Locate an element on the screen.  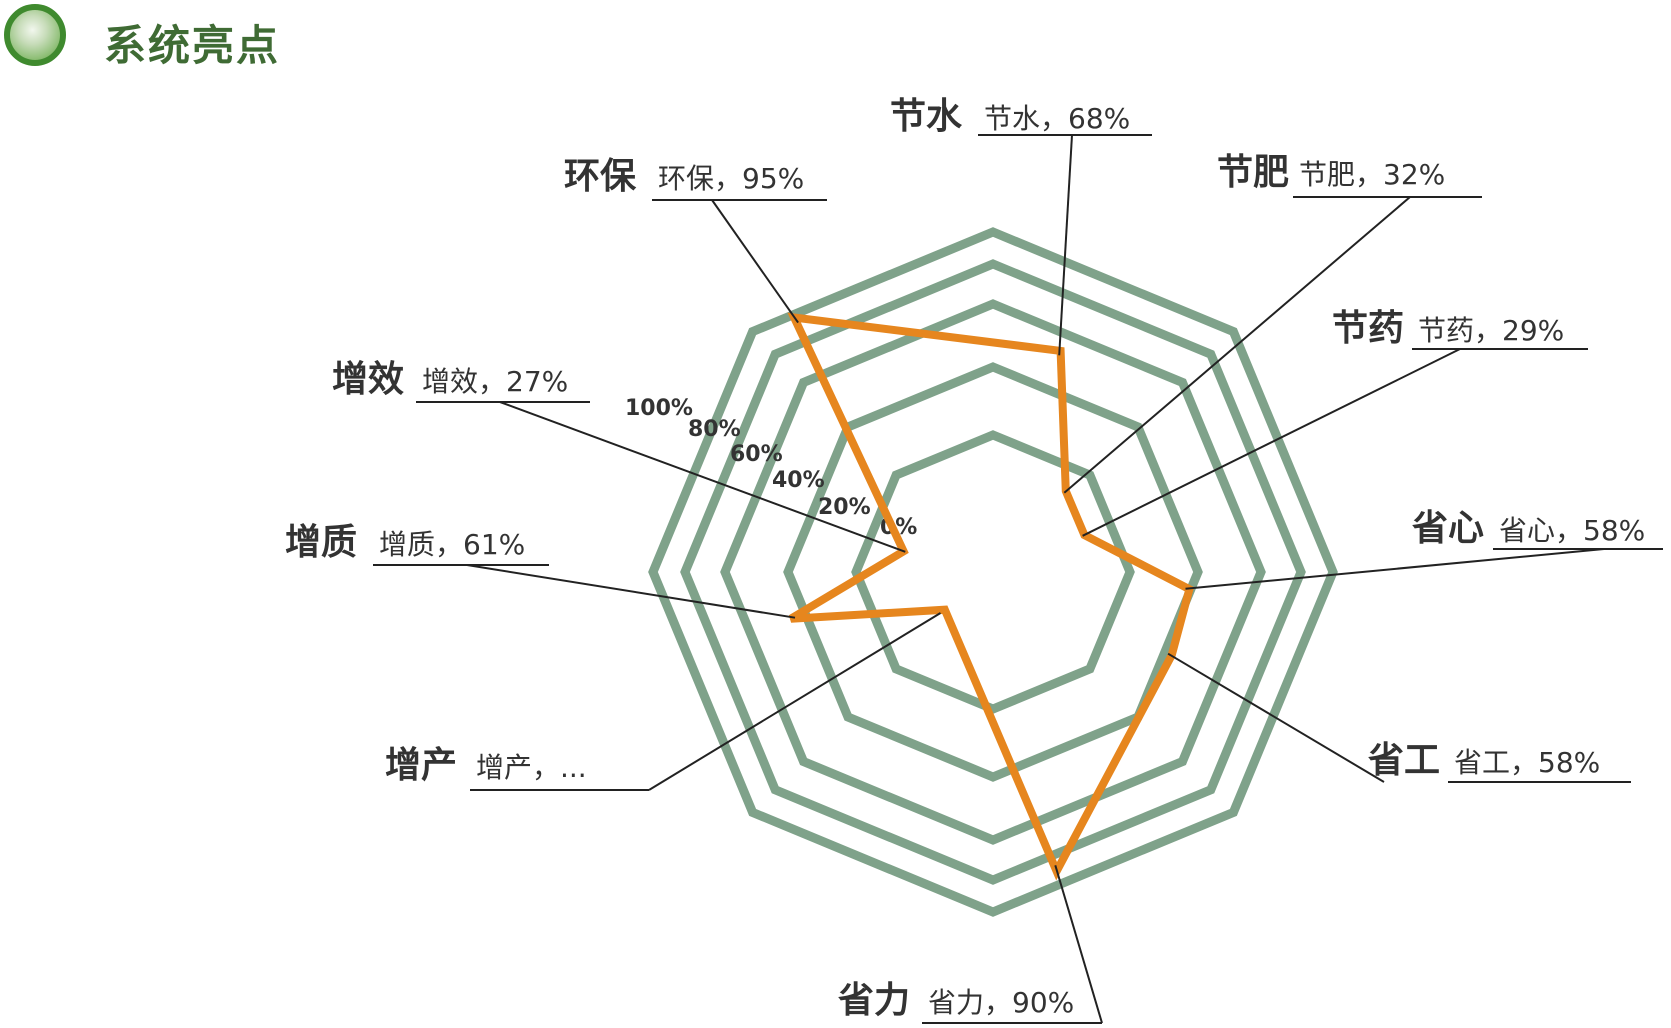
axis-value-label: 省力，90% is located at coordinates (1001, 1002).